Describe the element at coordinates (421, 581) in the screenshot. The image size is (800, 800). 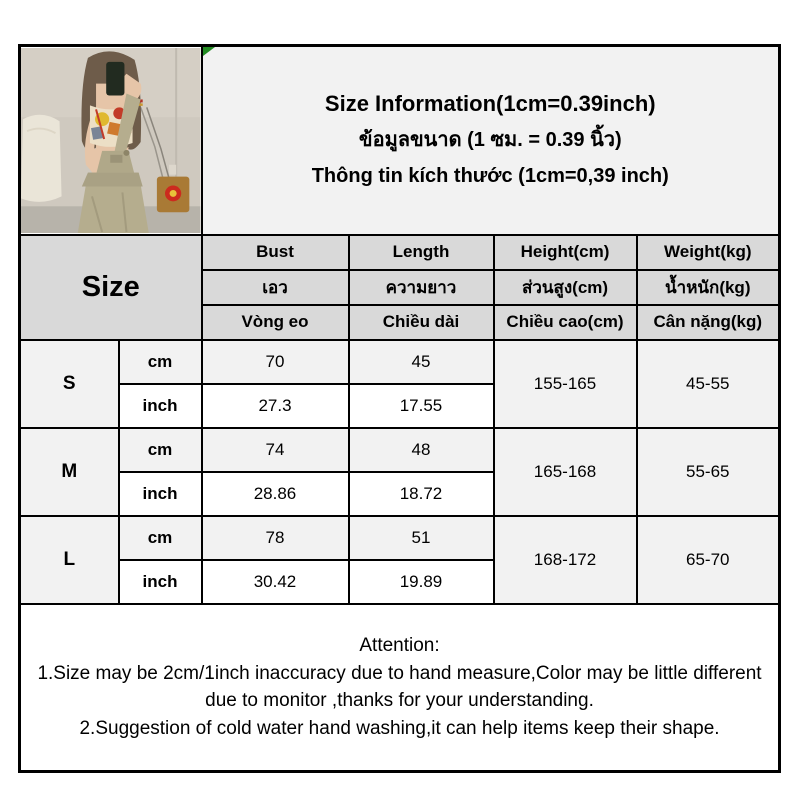
I see `l-length-inch: 19.89` at that location.